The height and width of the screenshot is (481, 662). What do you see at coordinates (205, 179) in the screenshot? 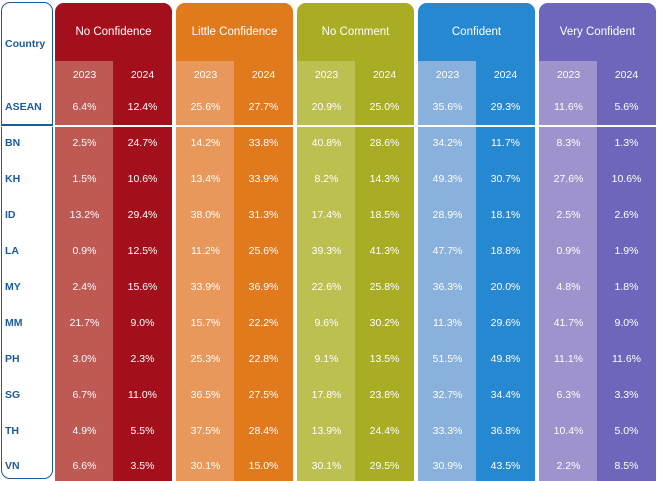
I see `data-cell: 13.4%` at bounding box center [205, 179].